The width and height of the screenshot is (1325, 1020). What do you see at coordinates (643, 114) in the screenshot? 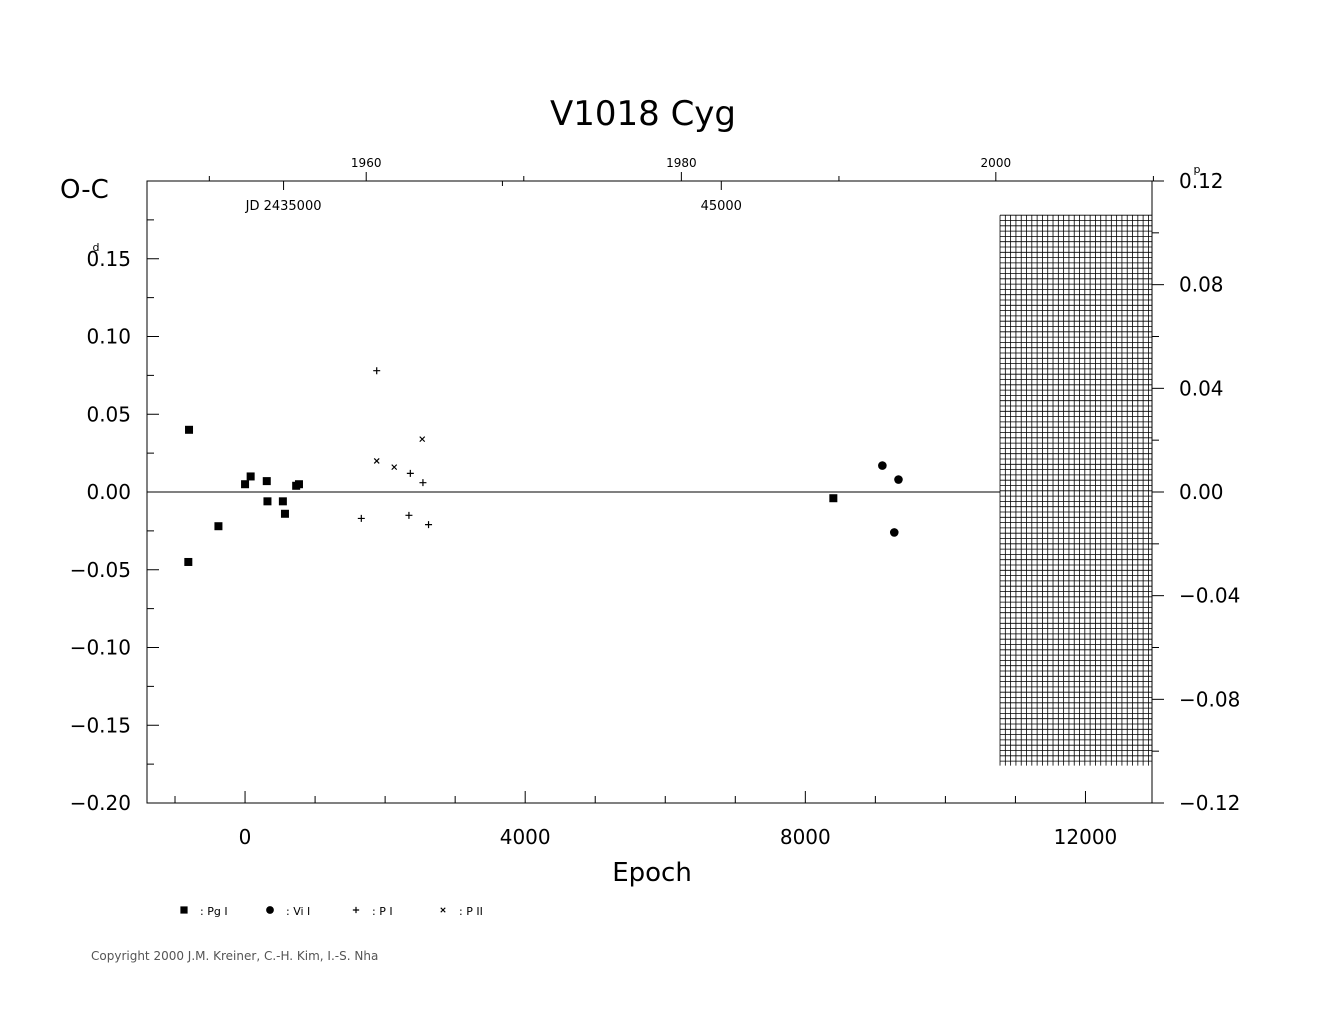
I see `chart-title: V1018 Cyg` at bounding box center [643, 114].